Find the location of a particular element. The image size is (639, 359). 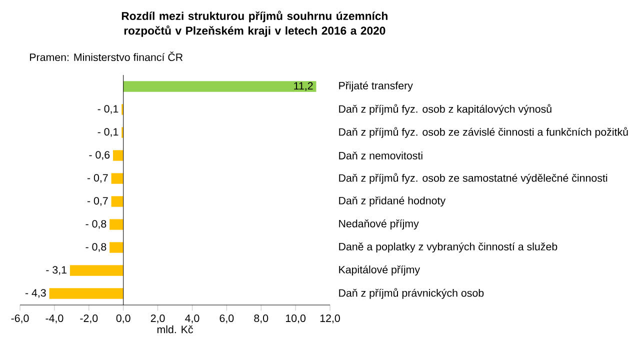

data-label: - 4,3 is located at coordinates (35, 293).